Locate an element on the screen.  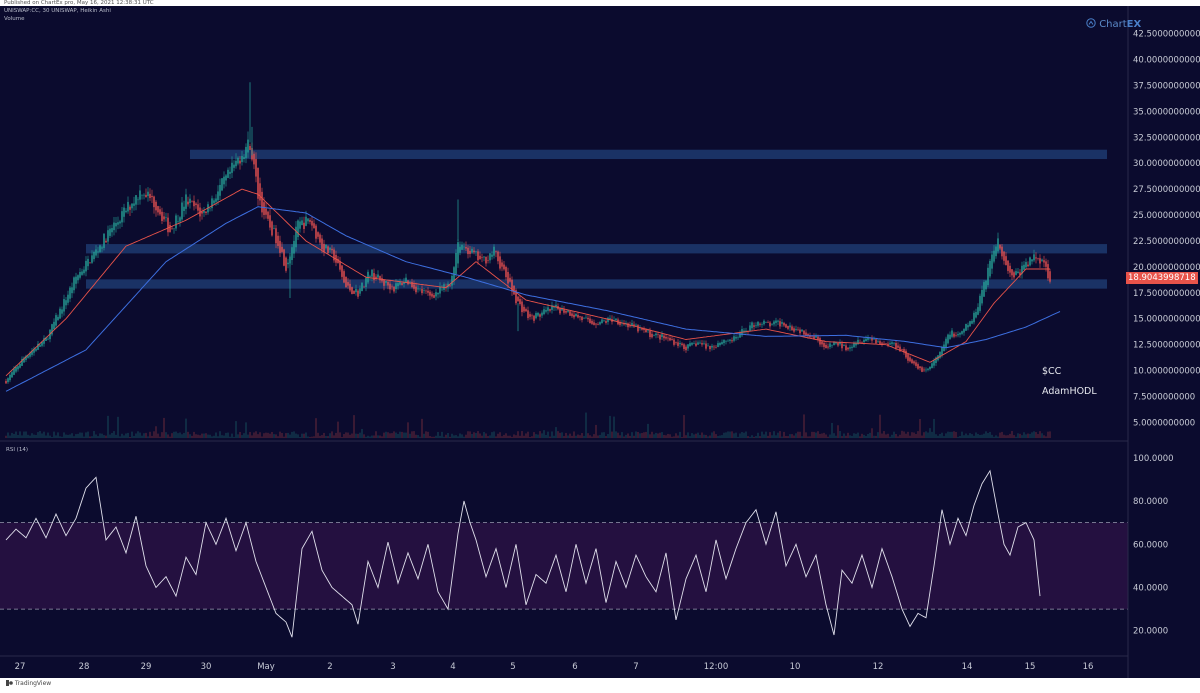
time-tick-label: 30 is located at coordinates (206, 667).